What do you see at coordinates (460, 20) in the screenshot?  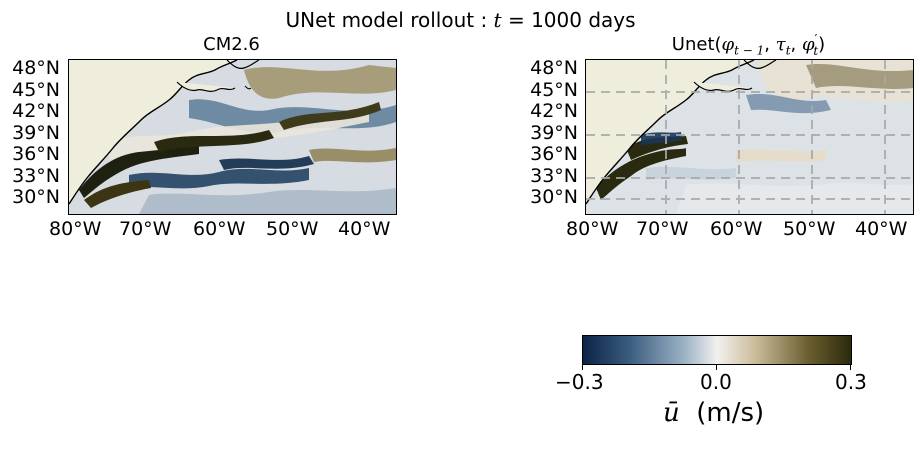 I see `figure-title: UNet model rollout : t = 1000 days` at bounding box center [460, 20].